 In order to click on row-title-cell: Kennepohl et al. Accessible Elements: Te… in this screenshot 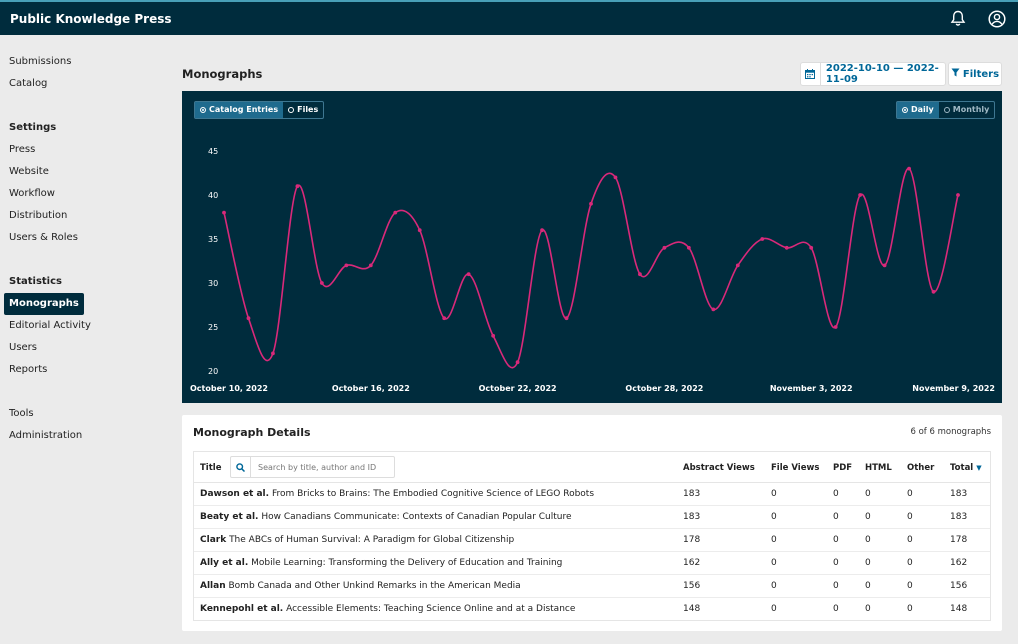, I will do `click(387, 609)`.